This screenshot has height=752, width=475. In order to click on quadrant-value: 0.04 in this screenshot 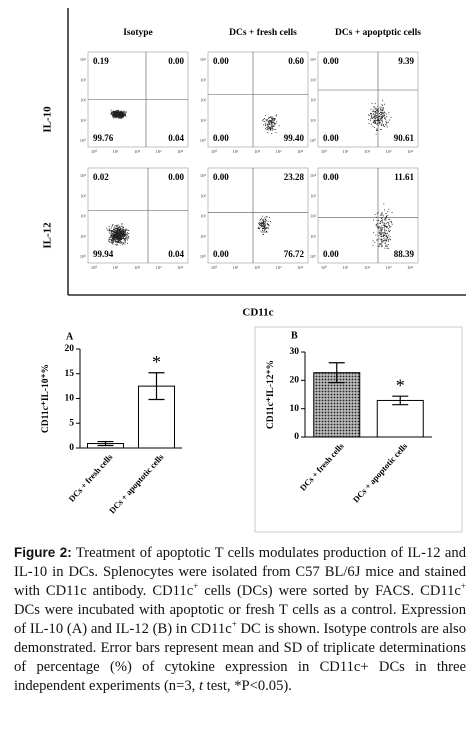, I will do `click(176, 254)`.